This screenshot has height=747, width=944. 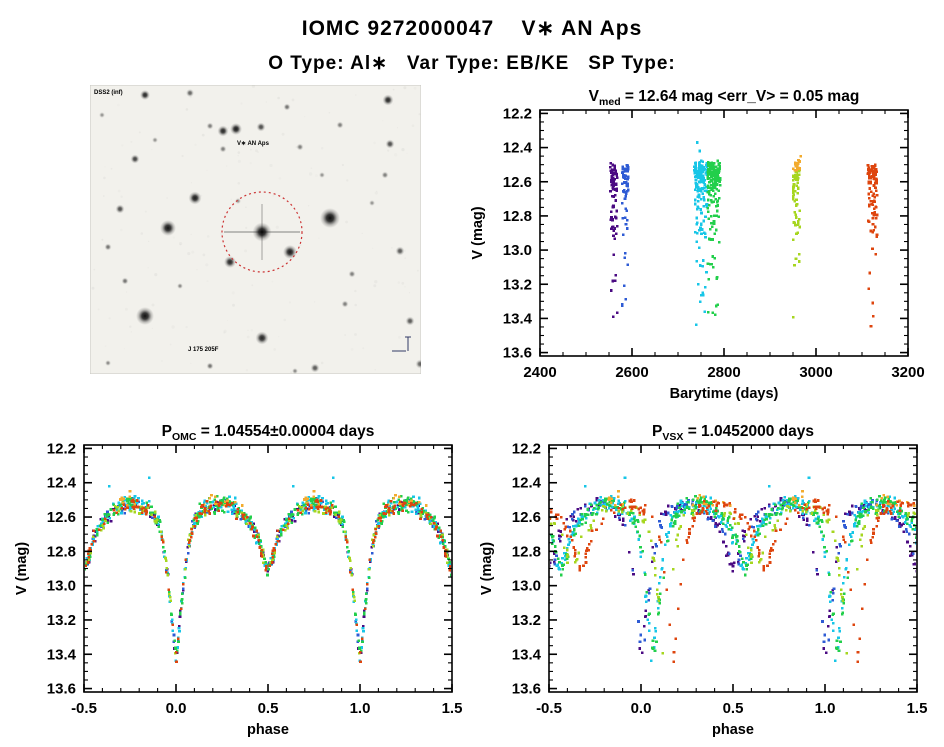 I want to click on target-name-annotation: V∗ AN Aps, so click(x=253, y=144).